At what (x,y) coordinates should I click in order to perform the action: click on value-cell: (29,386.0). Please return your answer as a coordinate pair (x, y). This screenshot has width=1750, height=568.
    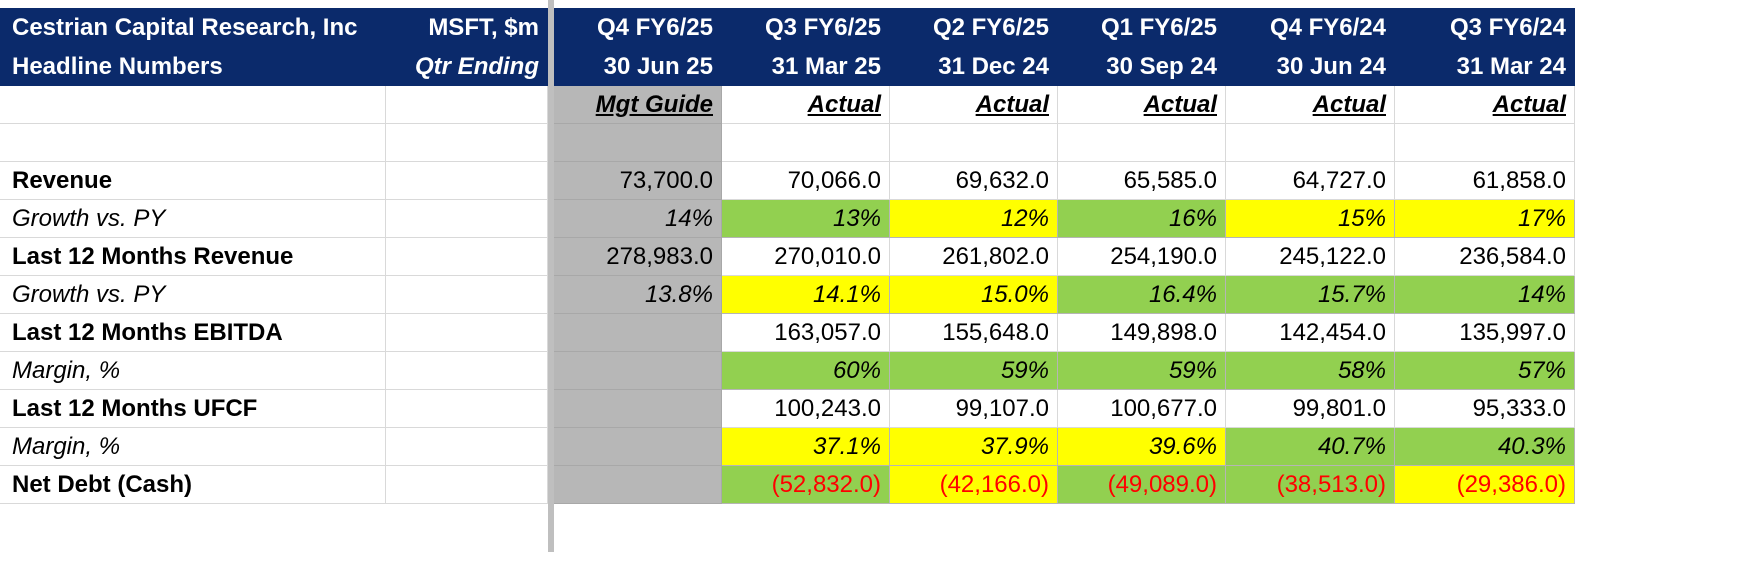
    Looking at the image, I should click on (1485, 485).